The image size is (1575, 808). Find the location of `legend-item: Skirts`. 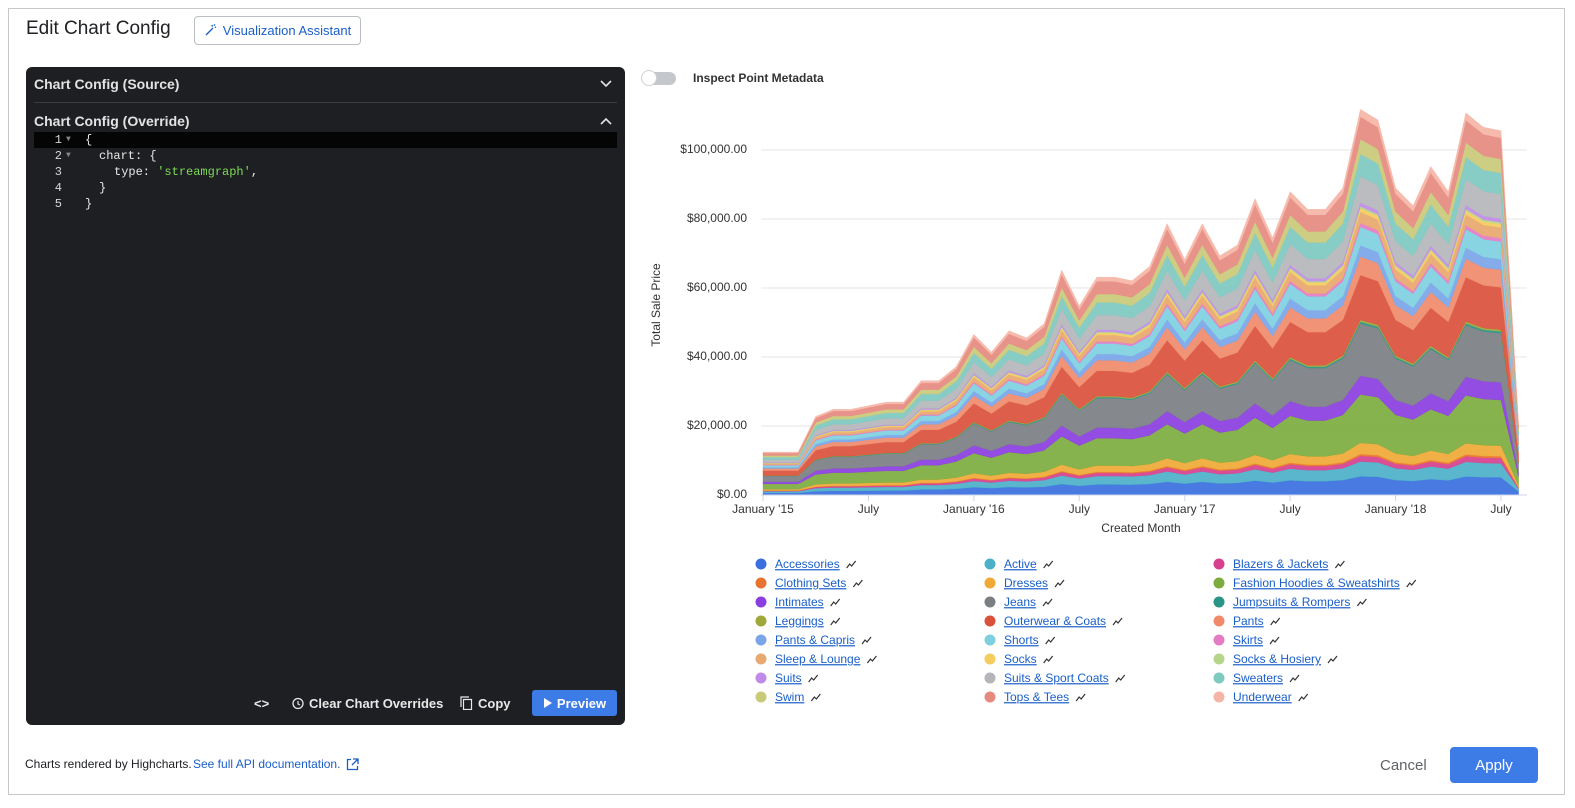

legend-item: Skirts is located at coordinates (1246, 640).